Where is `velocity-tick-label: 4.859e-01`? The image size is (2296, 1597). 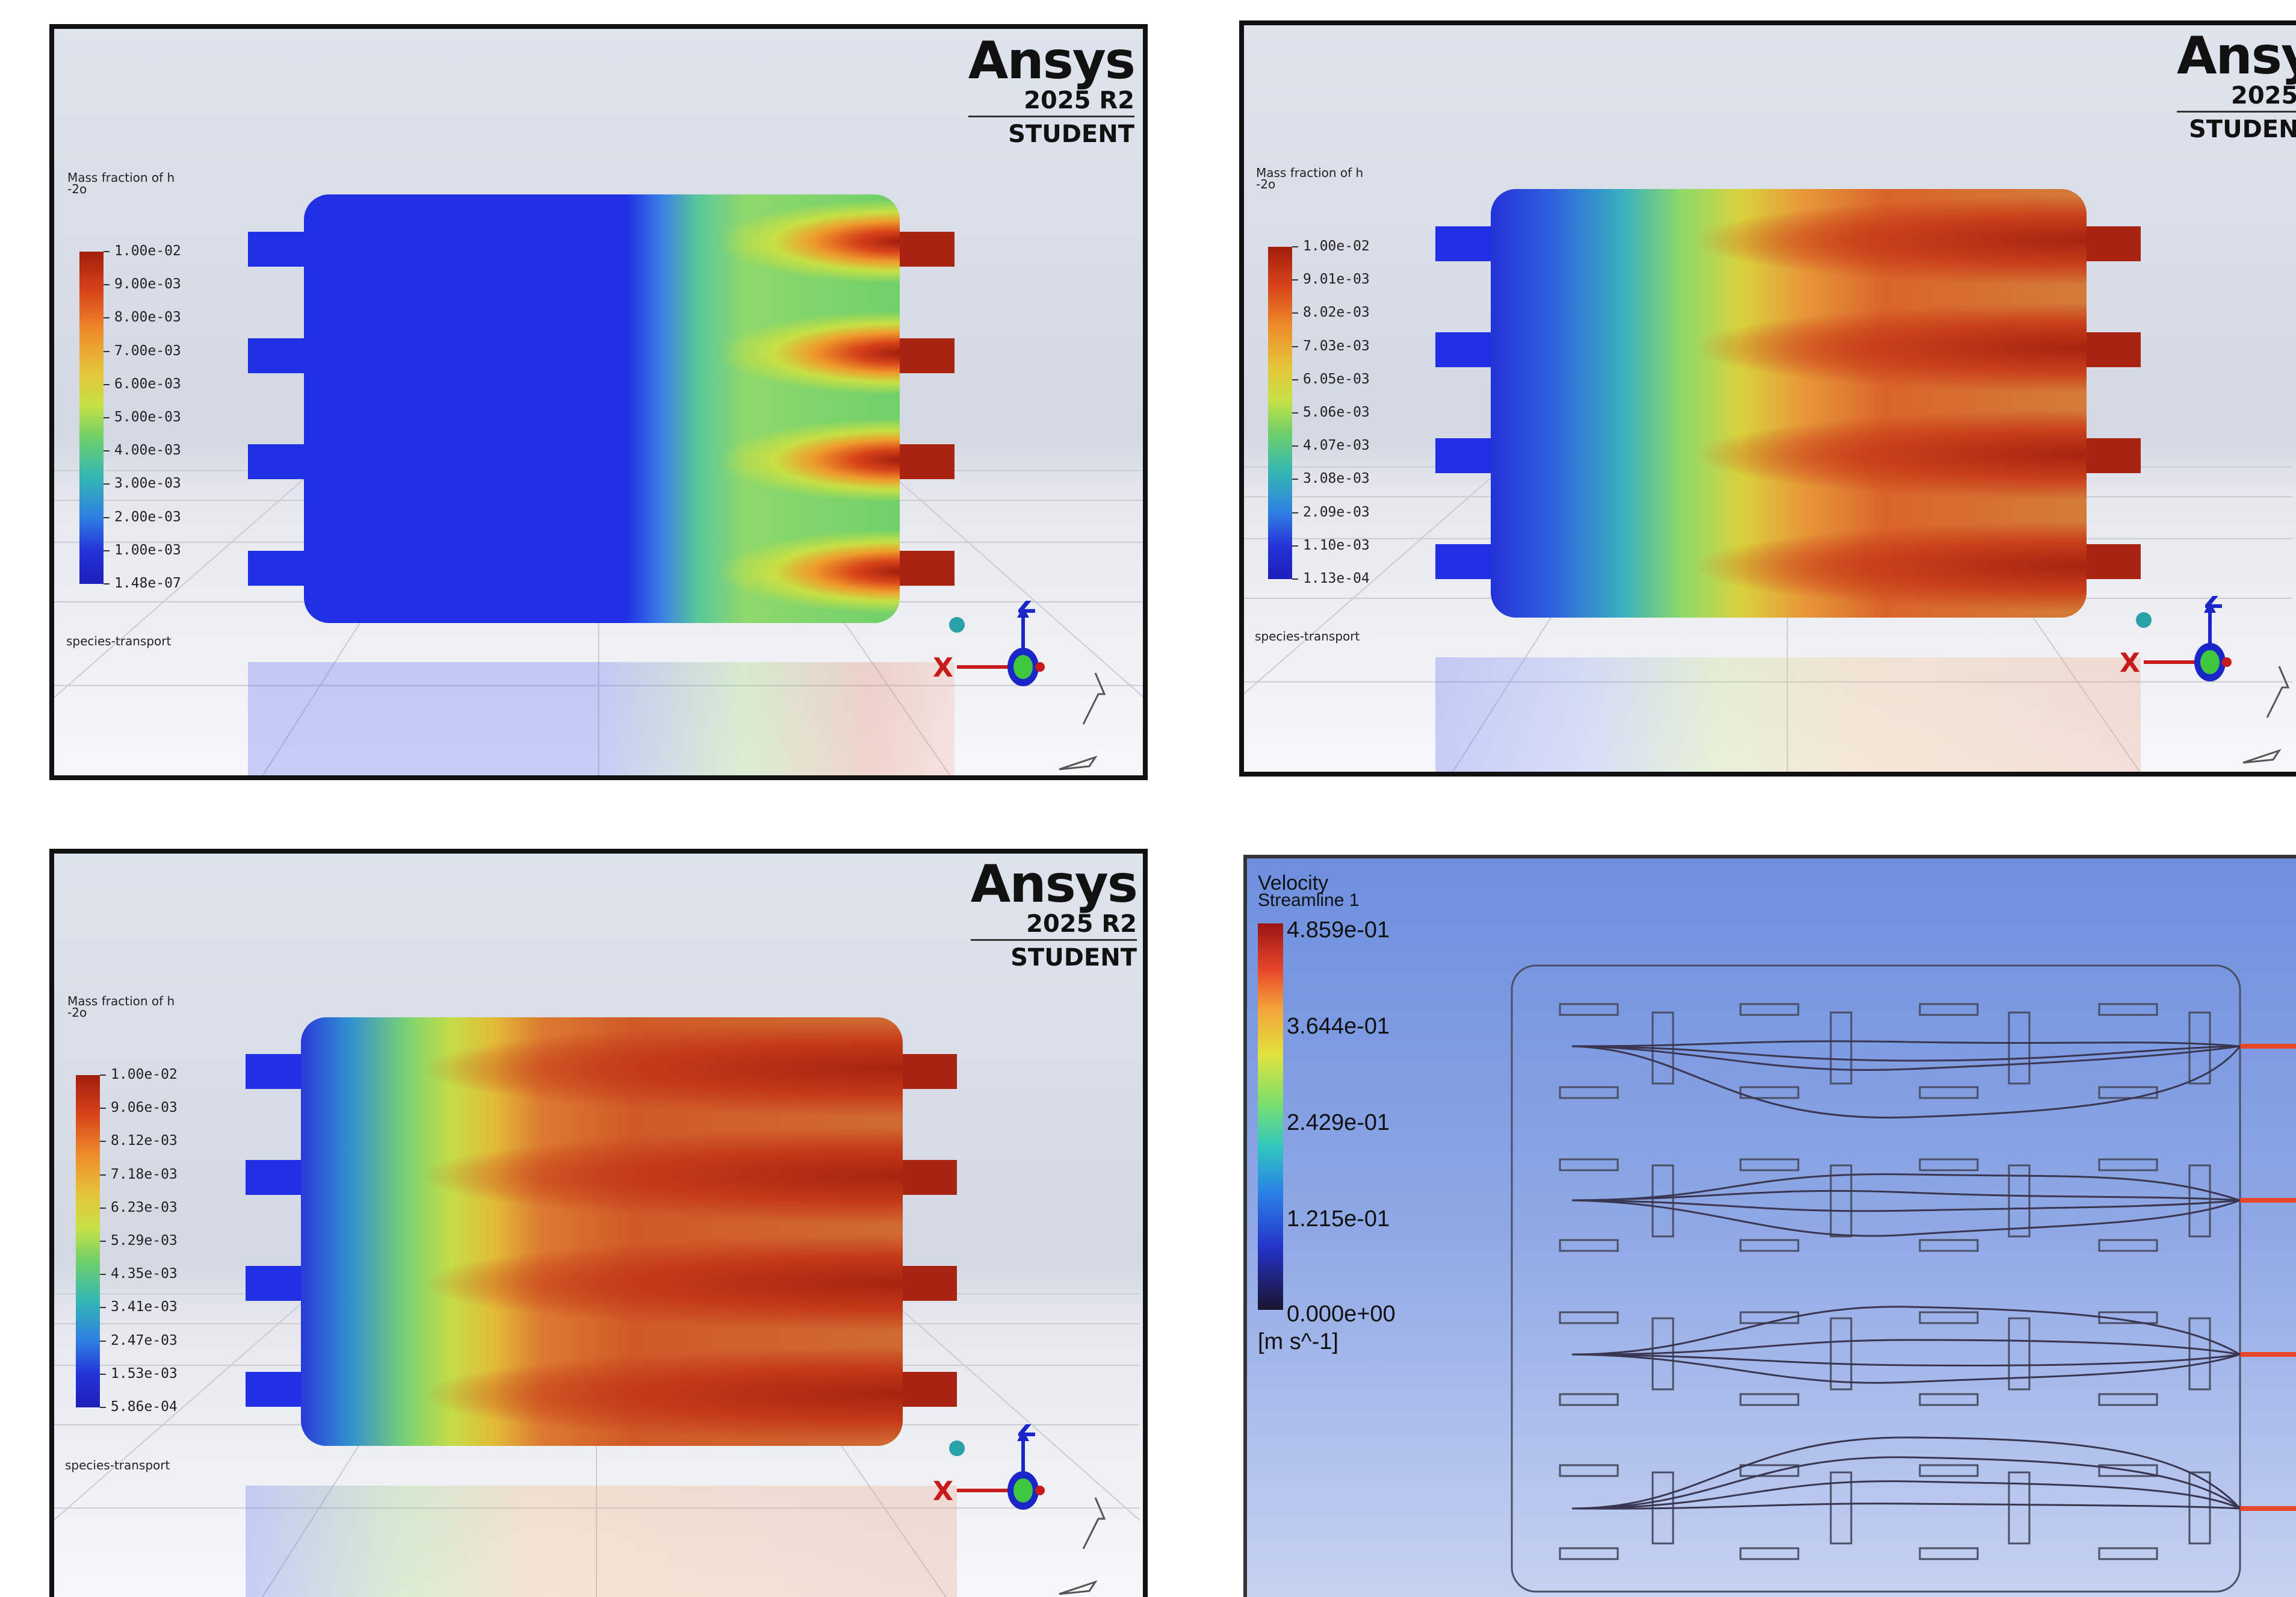 velocity-tick-label: 4.859e-01 is located at coordinates (1339, 930).